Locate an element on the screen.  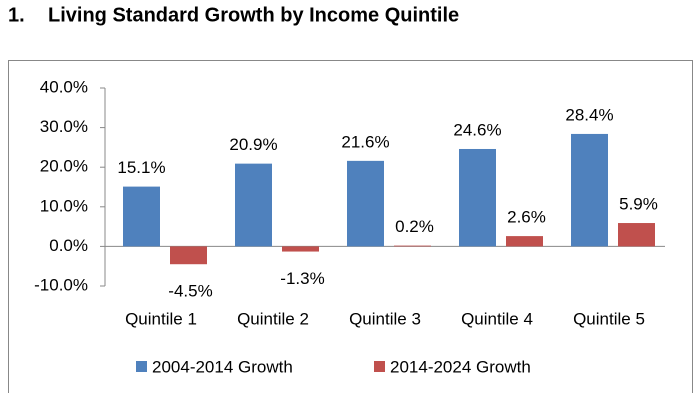
y-tick-label: 10.0% is located at coordinates (64, 205).